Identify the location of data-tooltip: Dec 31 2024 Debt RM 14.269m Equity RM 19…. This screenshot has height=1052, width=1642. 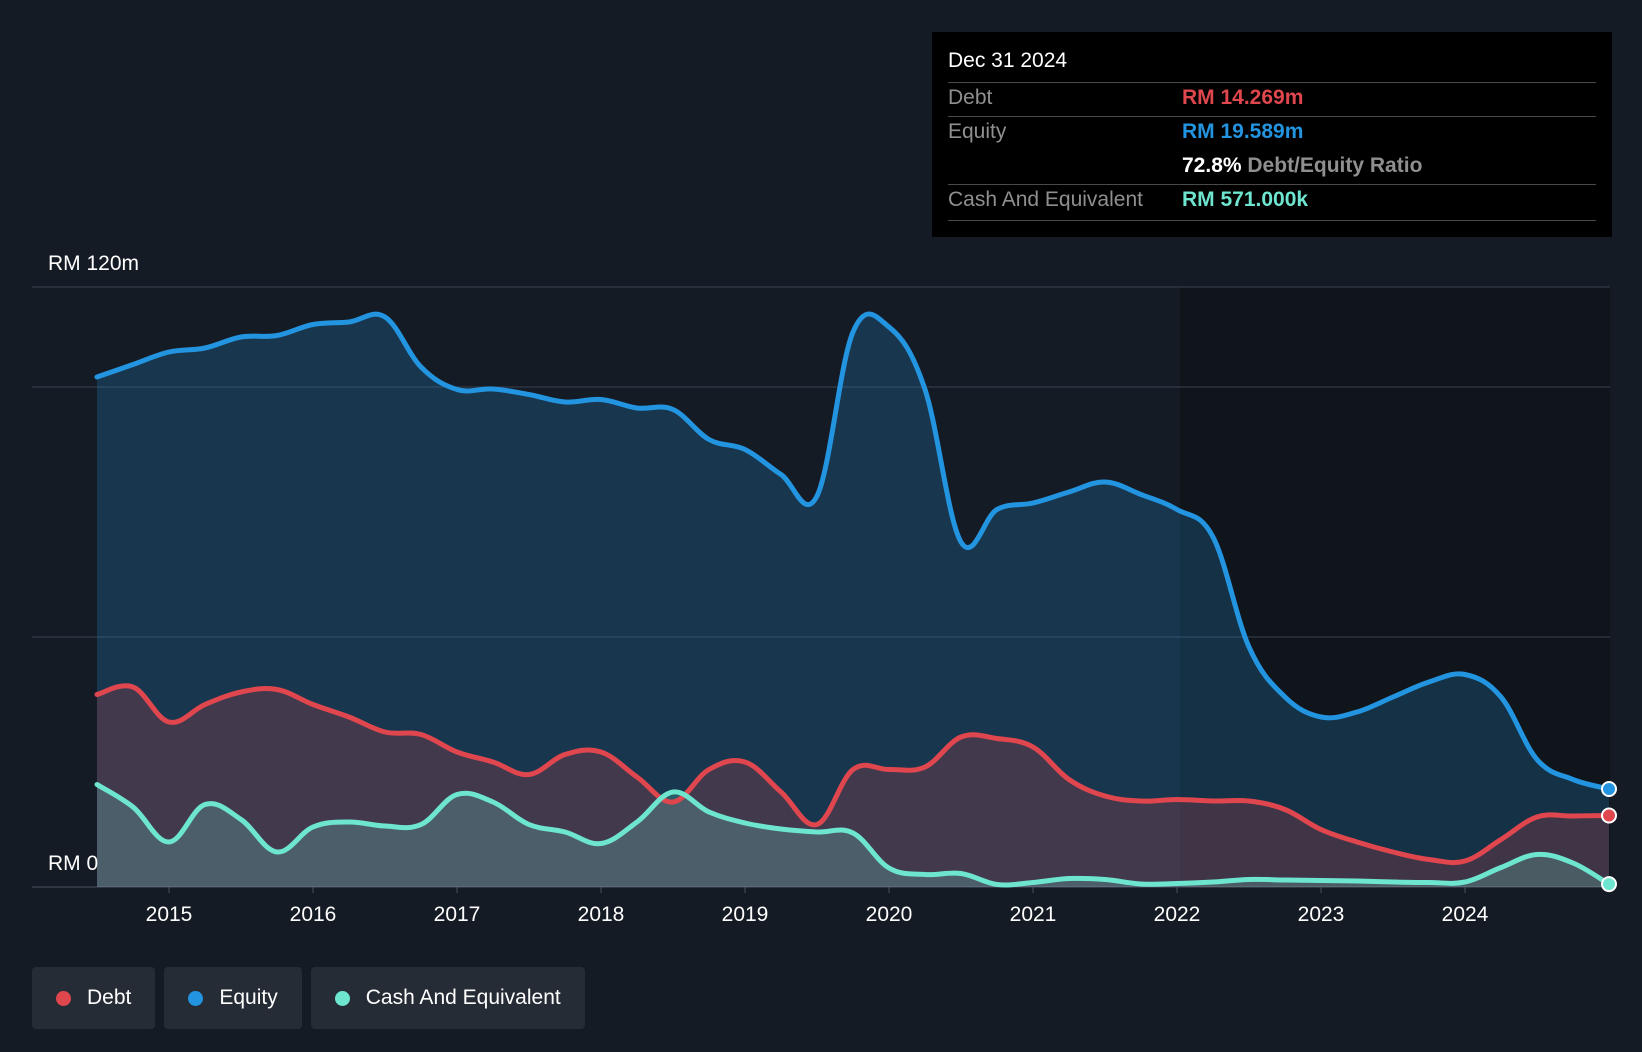
(1272, 134).